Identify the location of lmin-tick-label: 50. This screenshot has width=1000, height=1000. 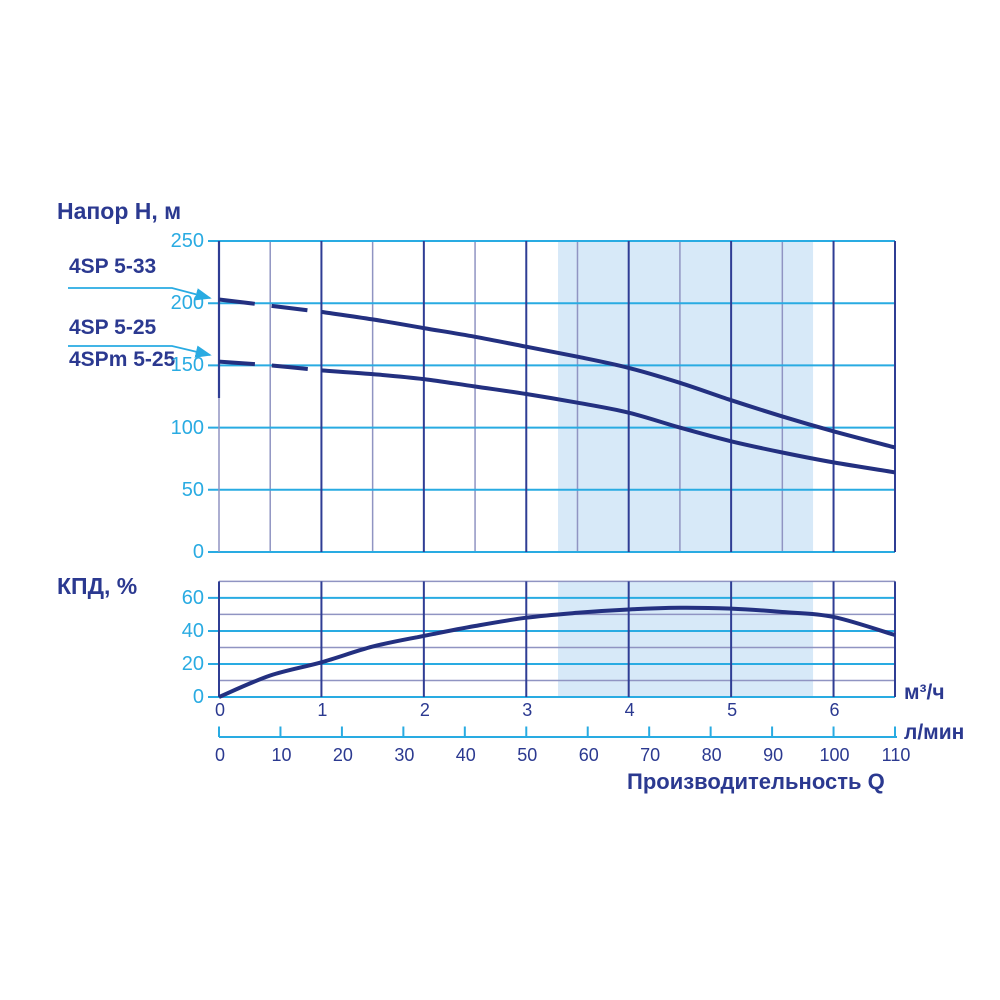
(527, 755).